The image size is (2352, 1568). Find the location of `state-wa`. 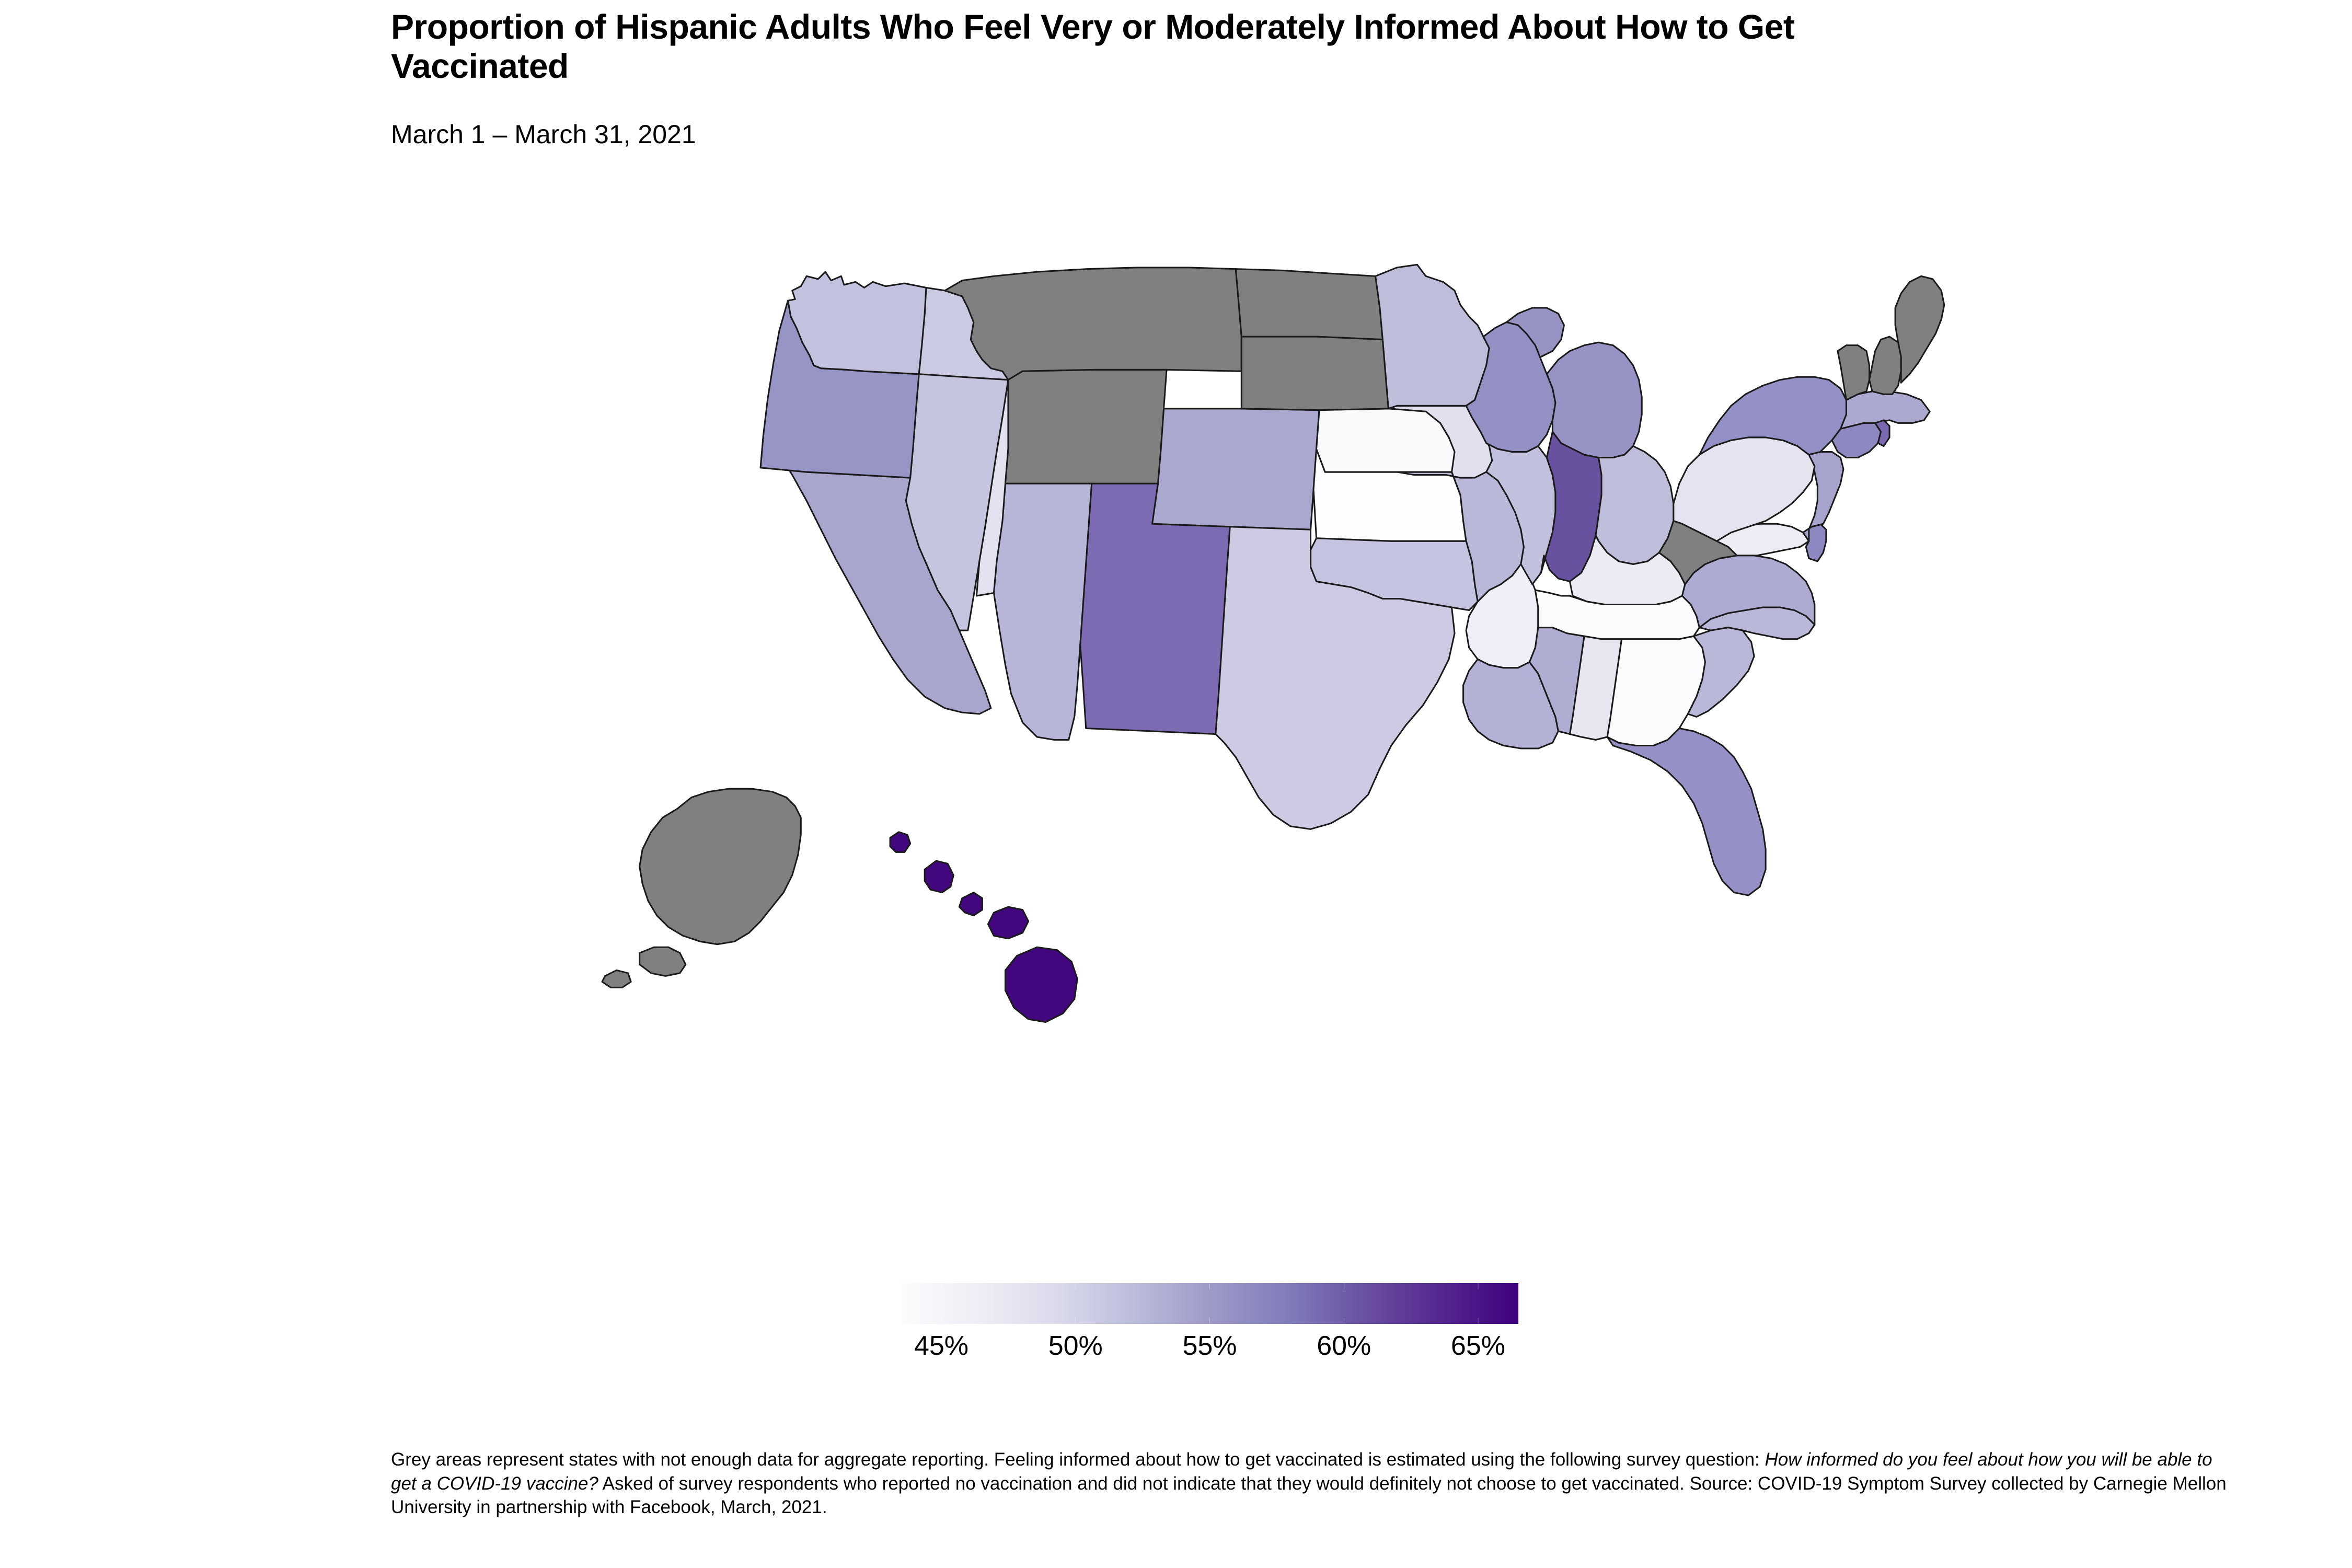

state-wa is located at coordinates (857, 323).